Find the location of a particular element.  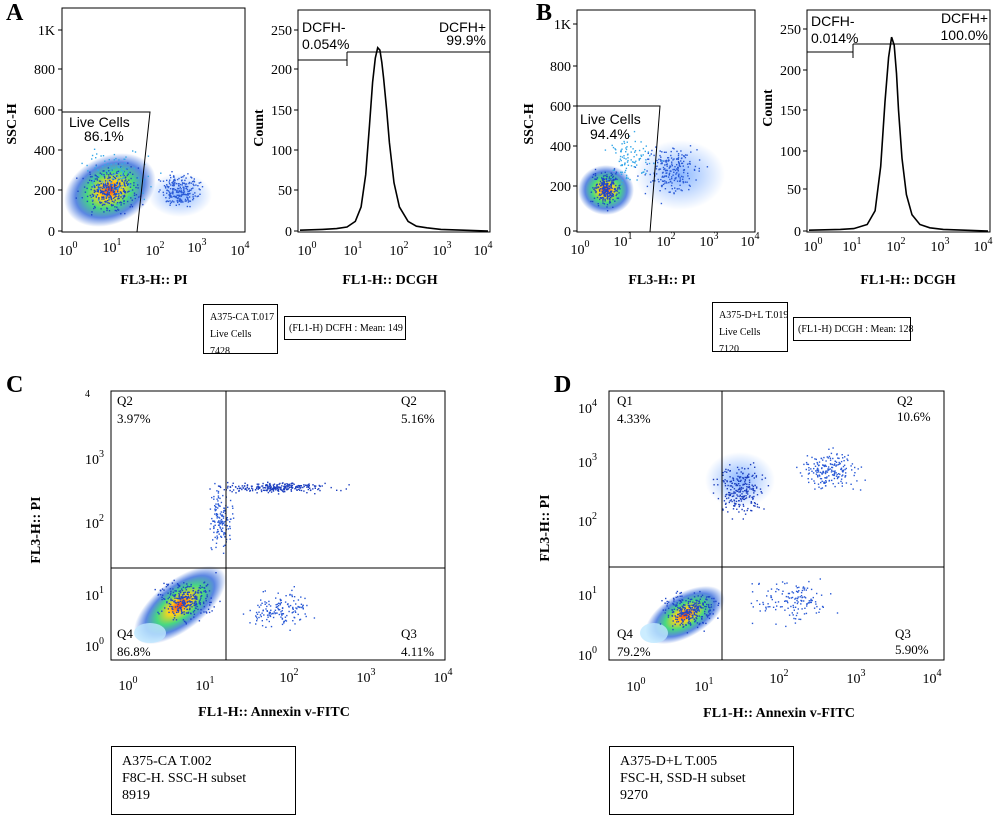

plot-frame is located at coordinates (278, 525).